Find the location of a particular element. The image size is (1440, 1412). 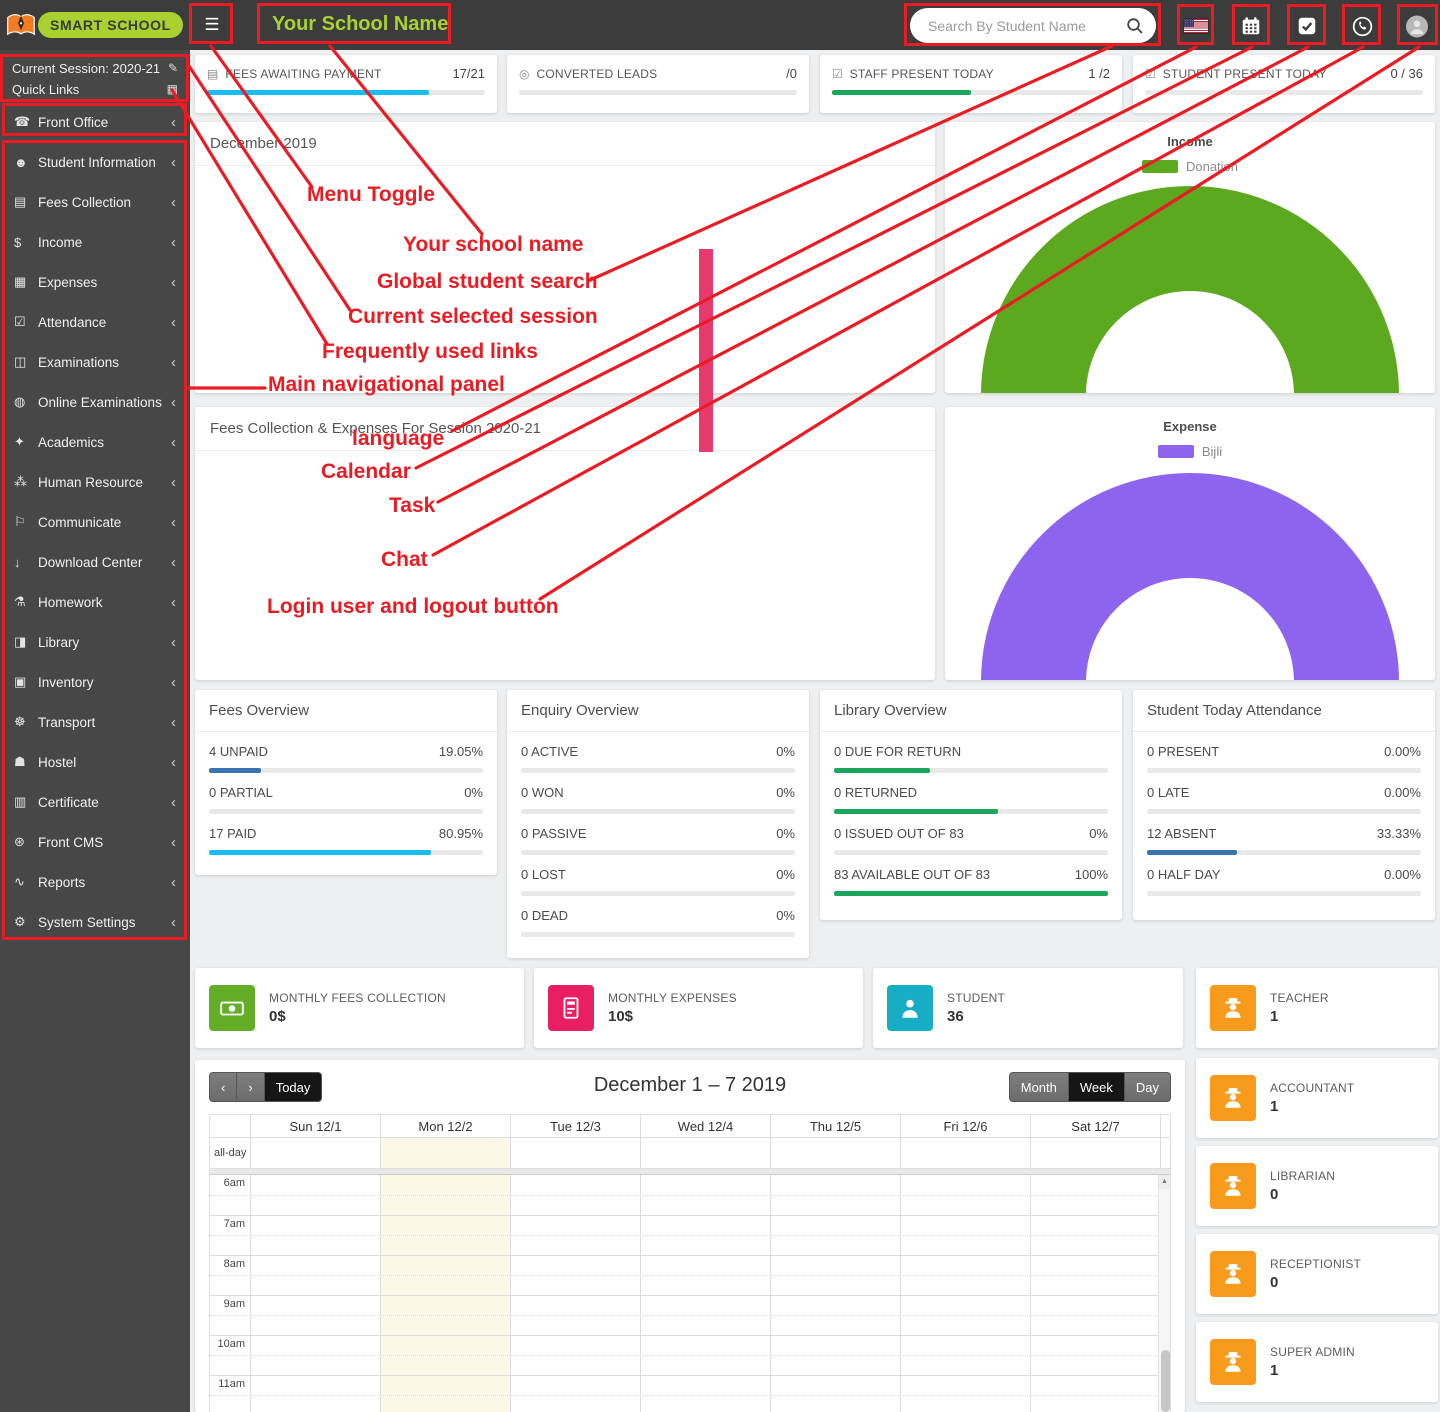

super-admin-count-card: SUPER ADMIN 1 is located at coordinates (1317, 1362).